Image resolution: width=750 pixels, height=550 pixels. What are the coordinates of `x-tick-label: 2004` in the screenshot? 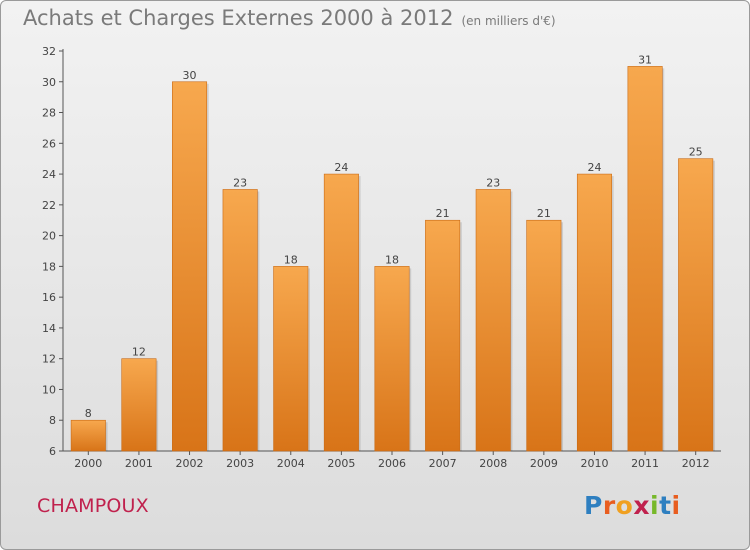 It's located at (291, 463).